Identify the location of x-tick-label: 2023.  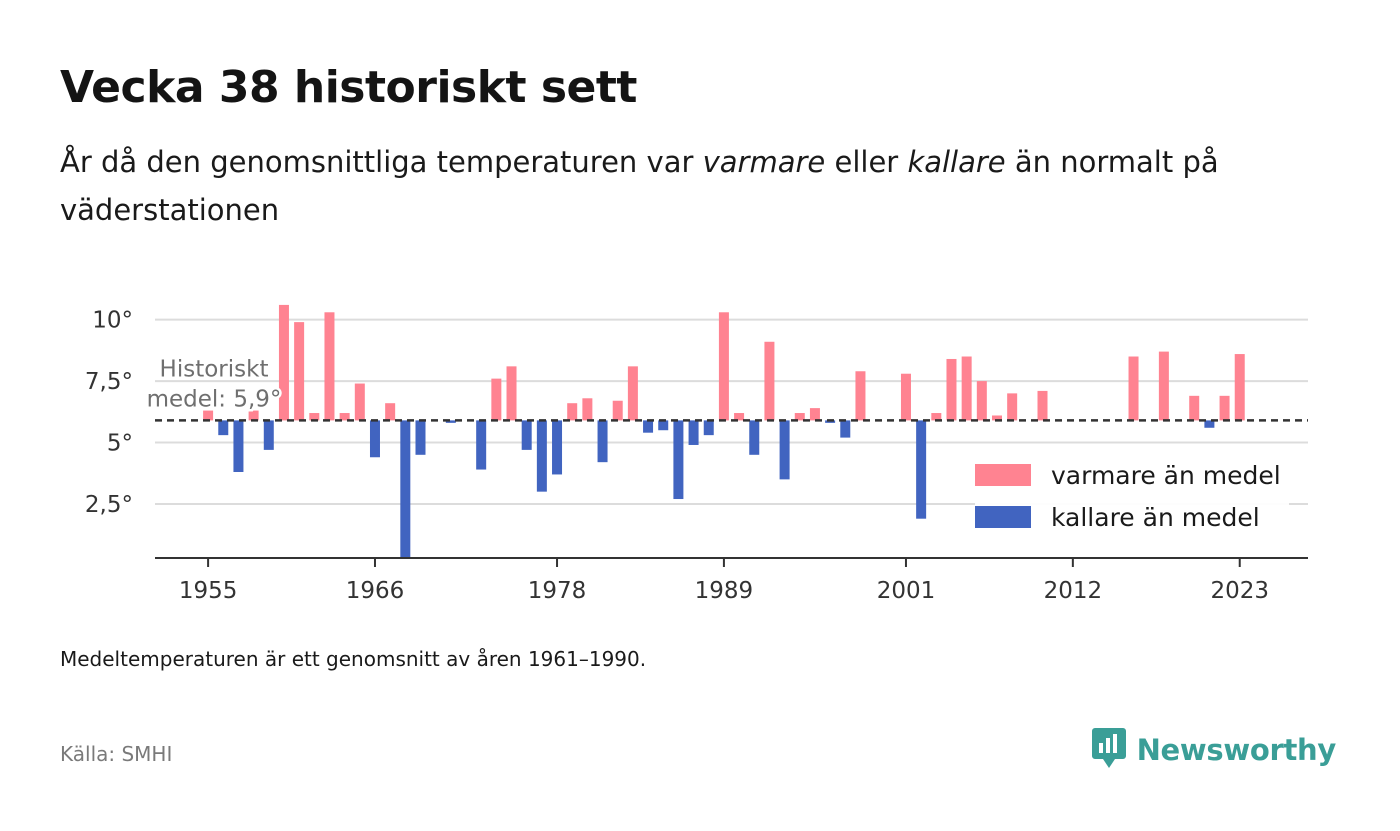
(1239, 591).